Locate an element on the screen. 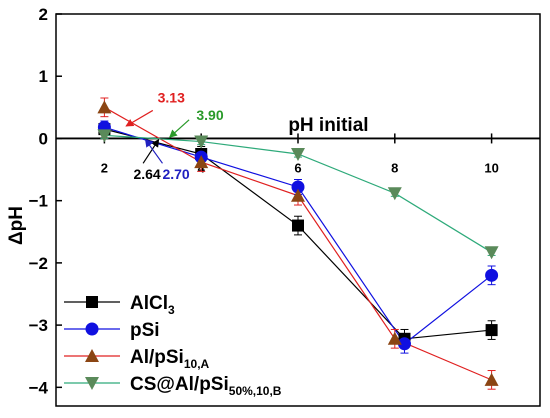  y-tick-label: −1 is located at coordinates (38, 201).